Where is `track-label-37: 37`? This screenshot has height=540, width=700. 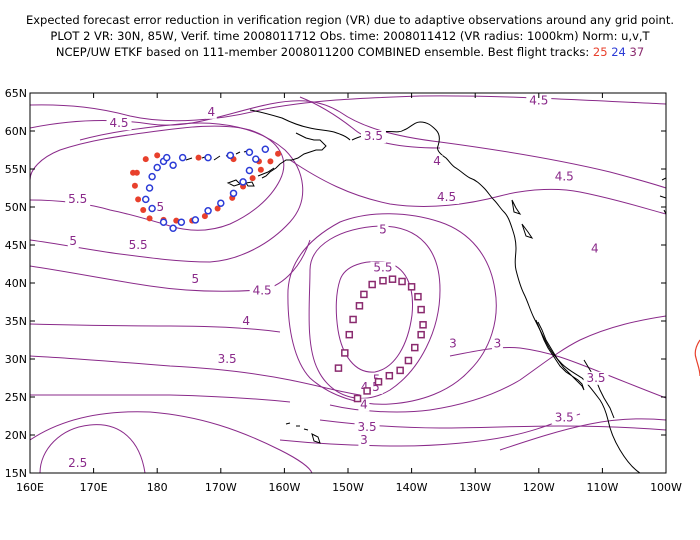 track-label-37: 37 is located at coordinates (637, 52).